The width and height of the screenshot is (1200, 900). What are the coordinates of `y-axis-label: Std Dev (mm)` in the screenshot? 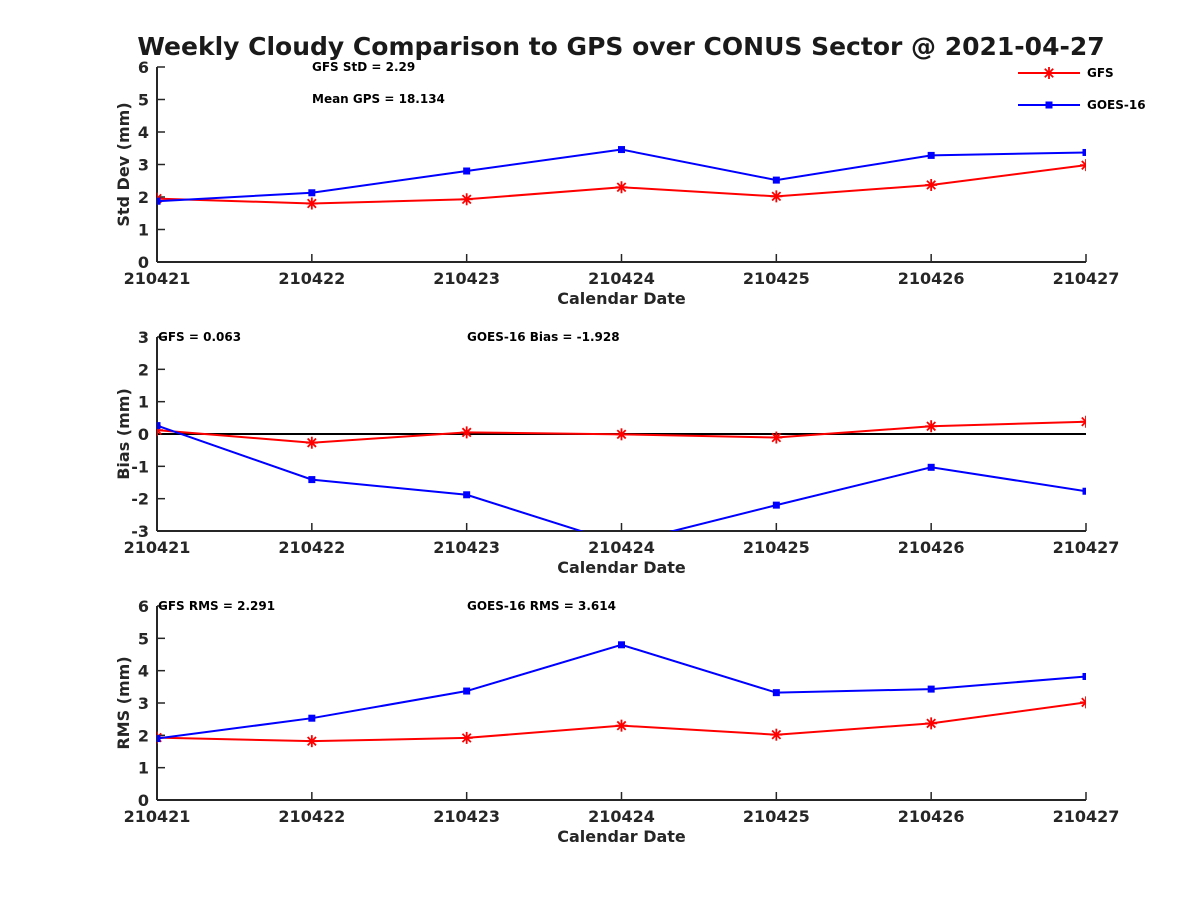 It's located at (123, 164).